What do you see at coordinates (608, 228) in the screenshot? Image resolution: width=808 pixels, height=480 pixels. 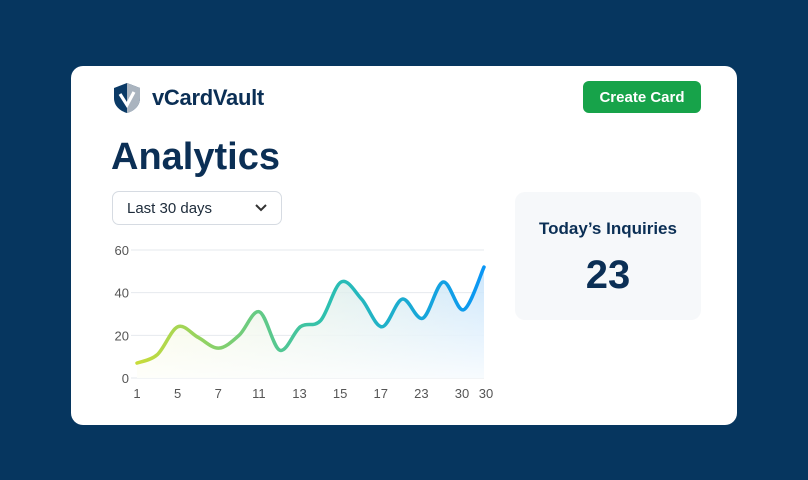 I see `stat-label: Today’s Inquiries` at bounding box center [608, 228].